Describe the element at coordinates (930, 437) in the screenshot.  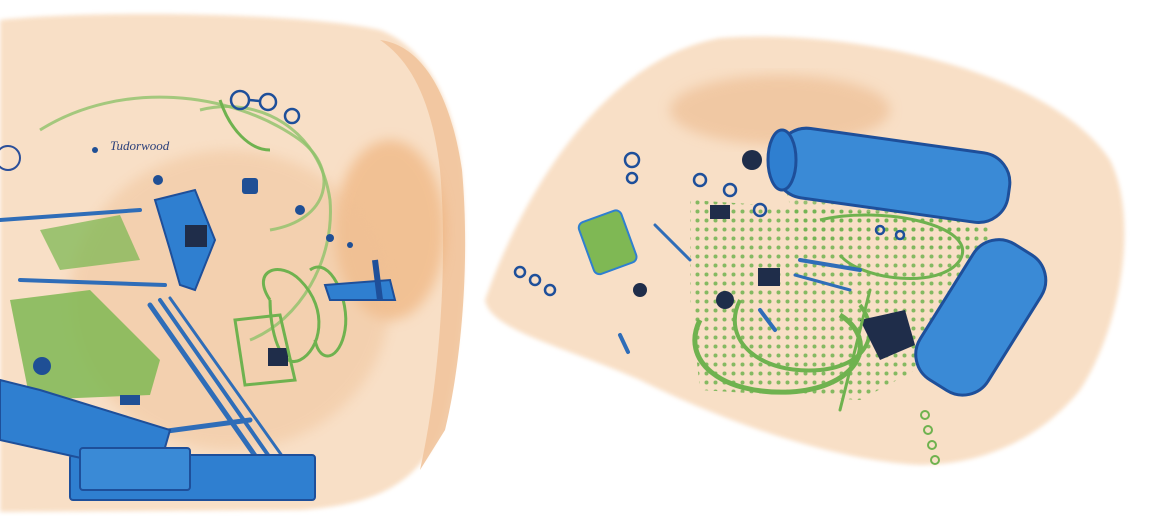
I see `small-marks` at that location.